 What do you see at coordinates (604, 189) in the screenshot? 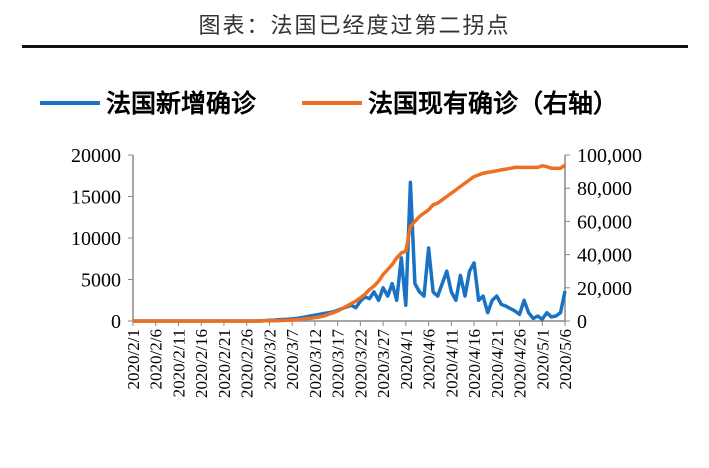
I see `y-right-tick-label: 80,000` at bounding box center [604, 189].